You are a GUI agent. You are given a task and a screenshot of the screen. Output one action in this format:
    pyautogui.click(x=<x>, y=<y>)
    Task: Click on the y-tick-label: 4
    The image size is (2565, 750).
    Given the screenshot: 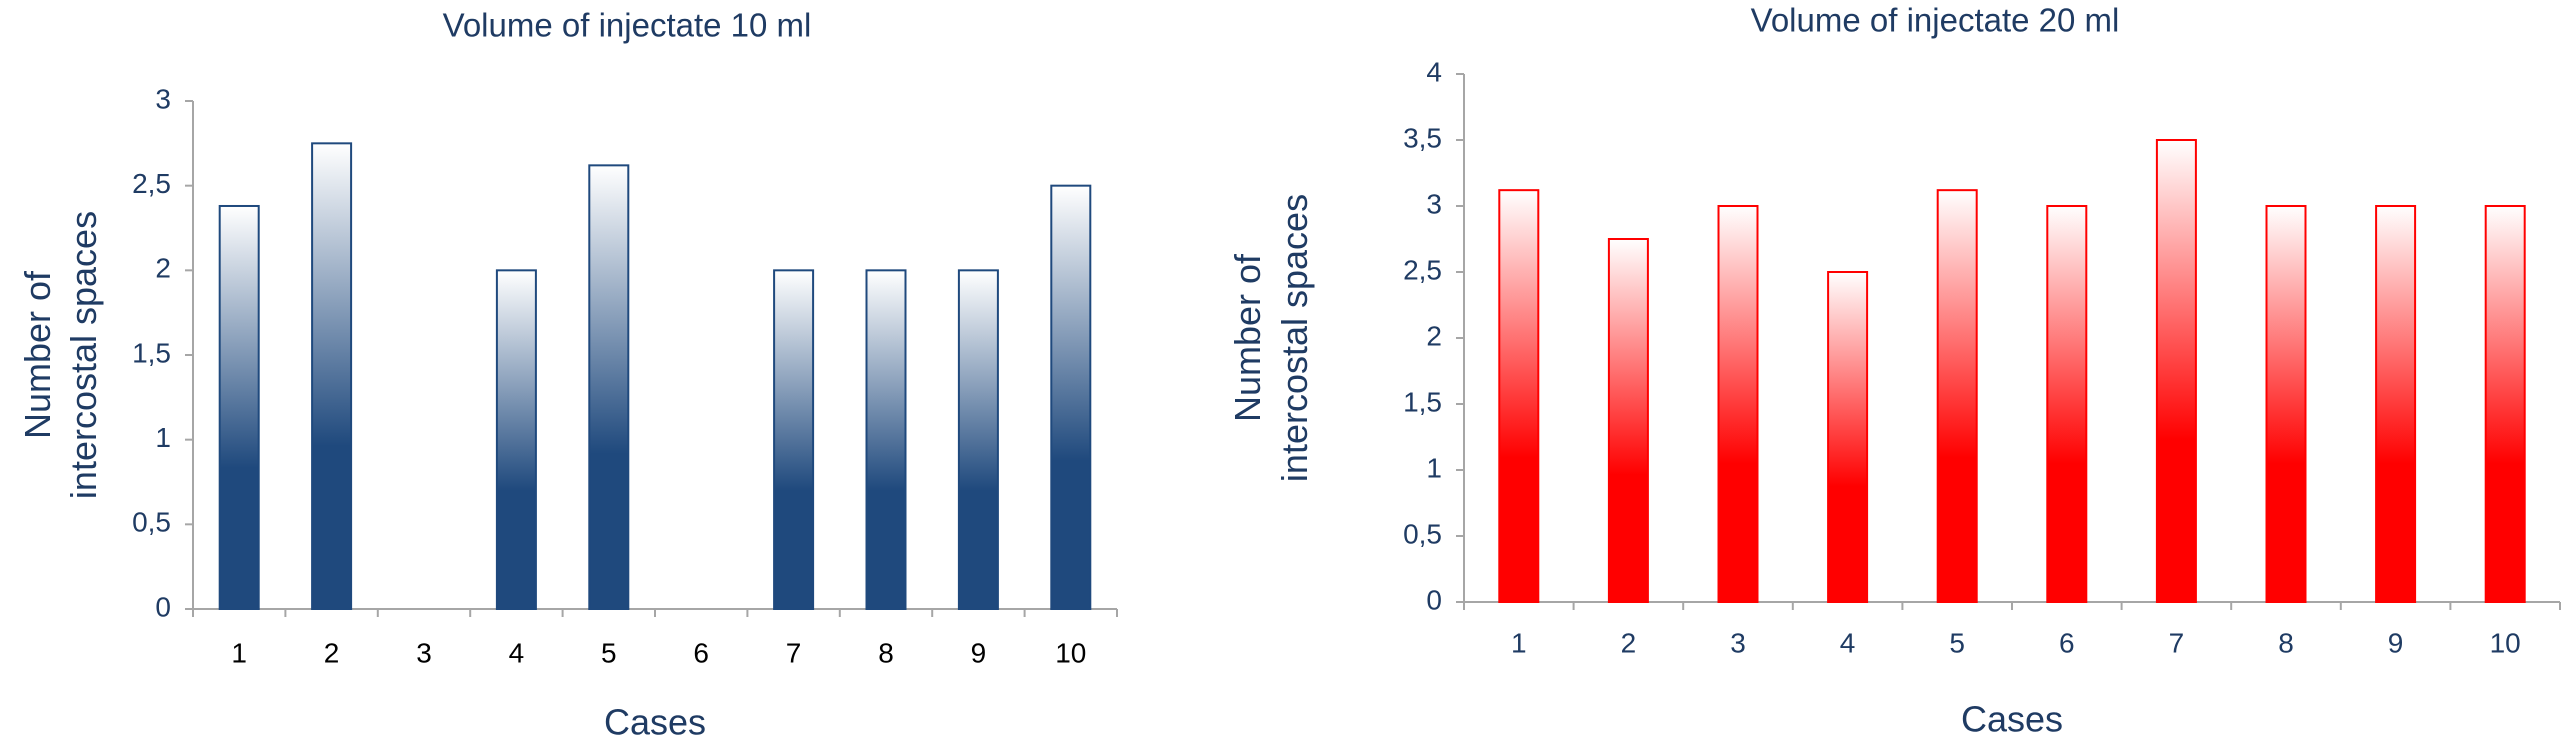 What is the action you would take?
    pyautogui.click(x=1434, y=71)
    